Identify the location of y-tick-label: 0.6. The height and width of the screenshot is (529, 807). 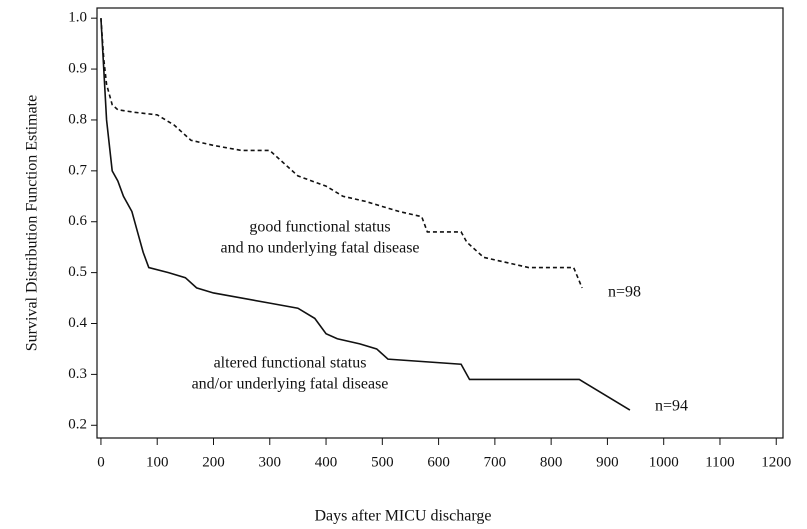
(77, 221).